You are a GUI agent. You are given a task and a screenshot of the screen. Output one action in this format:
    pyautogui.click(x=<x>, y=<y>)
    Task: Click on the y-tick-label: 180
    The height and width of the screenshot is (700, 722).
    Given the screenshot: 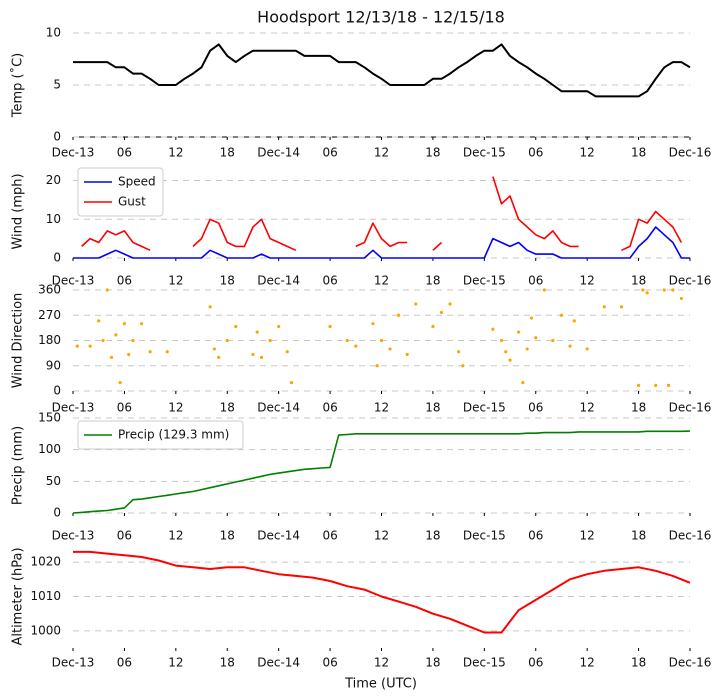 What is the action you would take?
    pyautogui.click(x=49, y=340)
    